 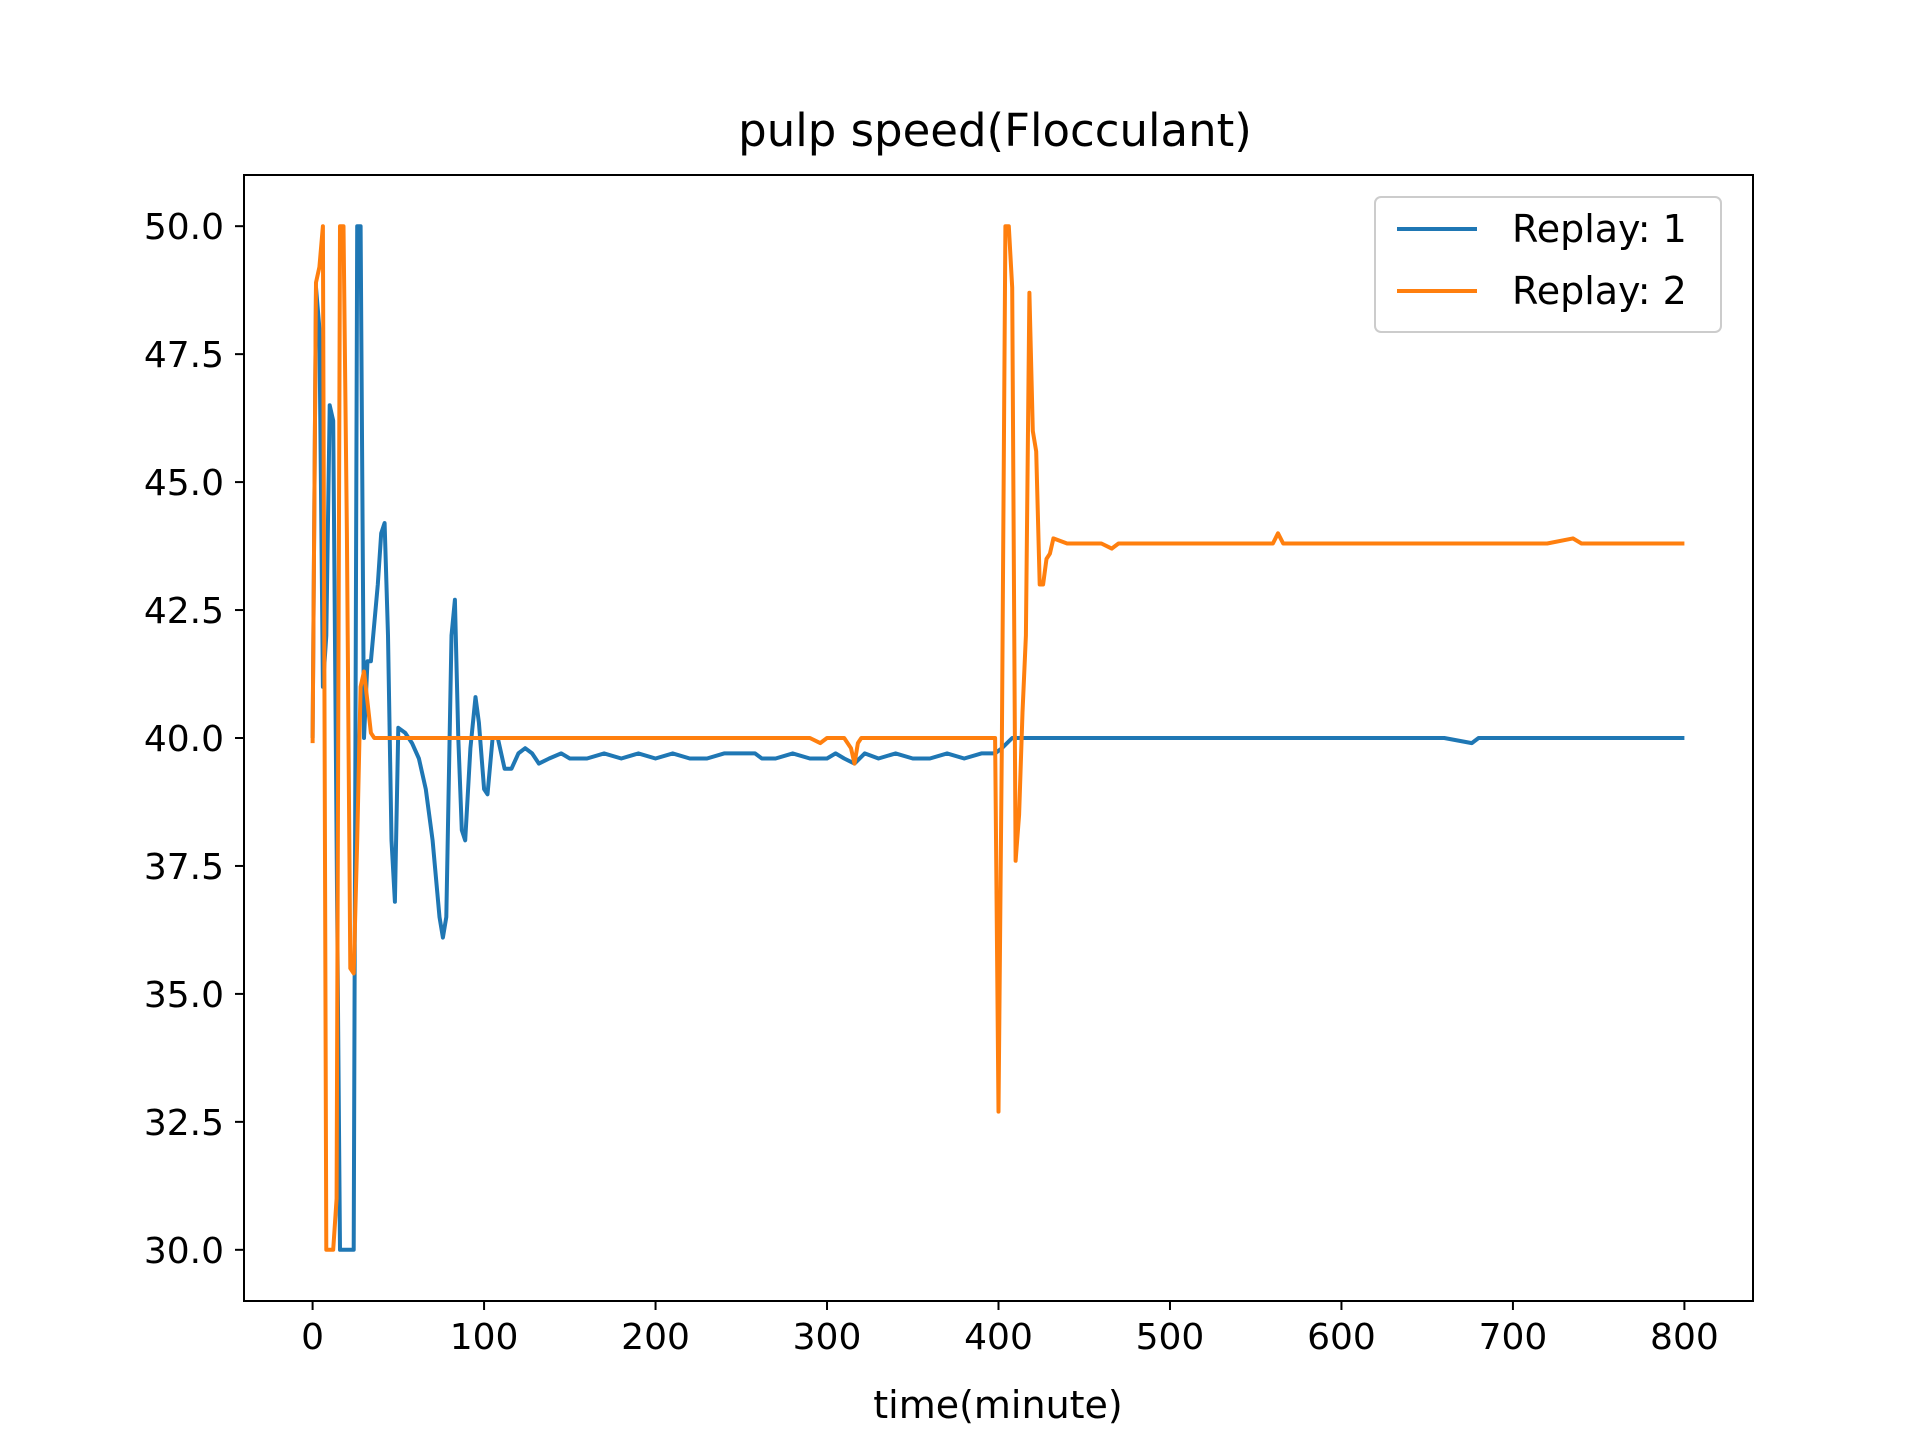 What do you see at coordinates (827, 1337) in the screenshot?
I see `x-tick-label: 300` at bounding box center [827, 1337].